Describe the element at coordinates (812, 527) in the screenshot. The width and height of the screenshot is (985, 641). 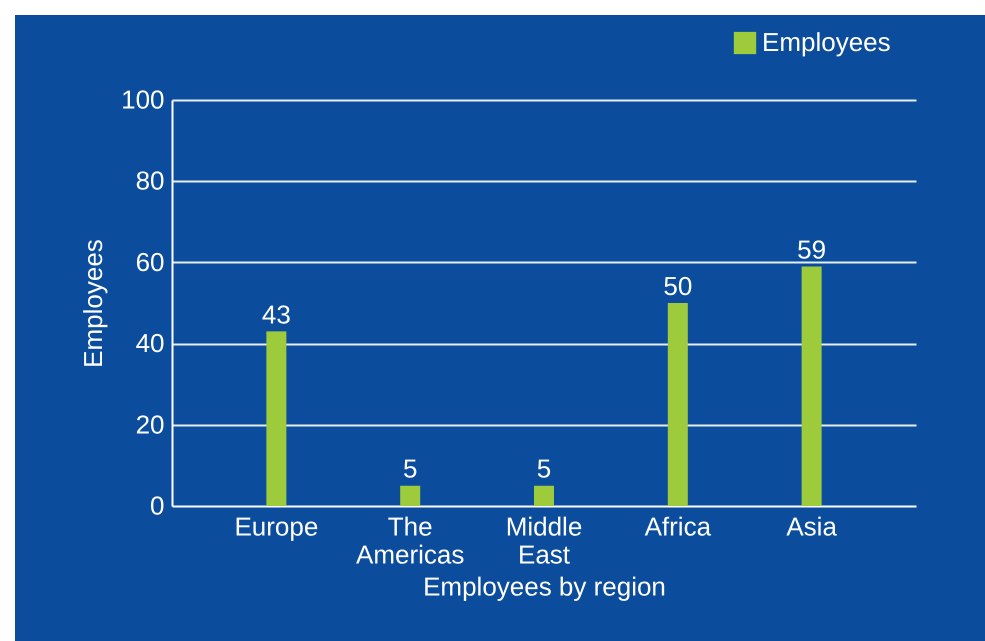
I see `x-tick-label: Asia` at that location.